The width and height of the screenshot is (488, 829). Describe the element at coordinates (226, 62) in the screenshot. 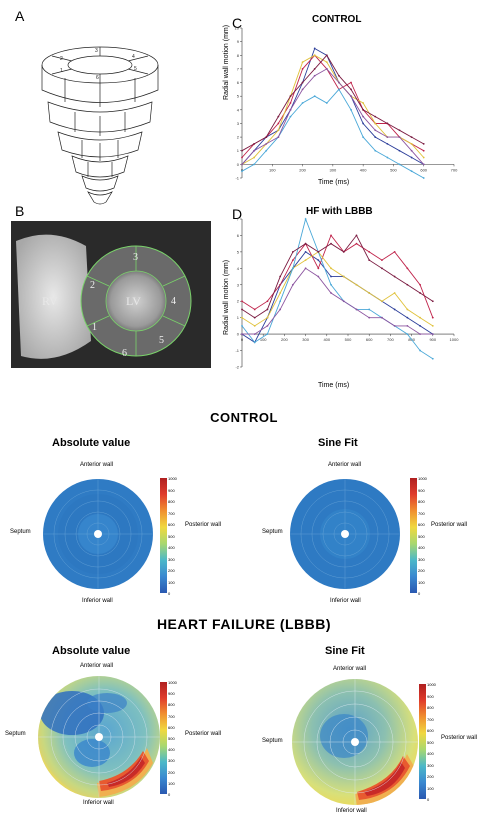

I see `control-y-axis-label: Radial wall motion (mm)` at that location.